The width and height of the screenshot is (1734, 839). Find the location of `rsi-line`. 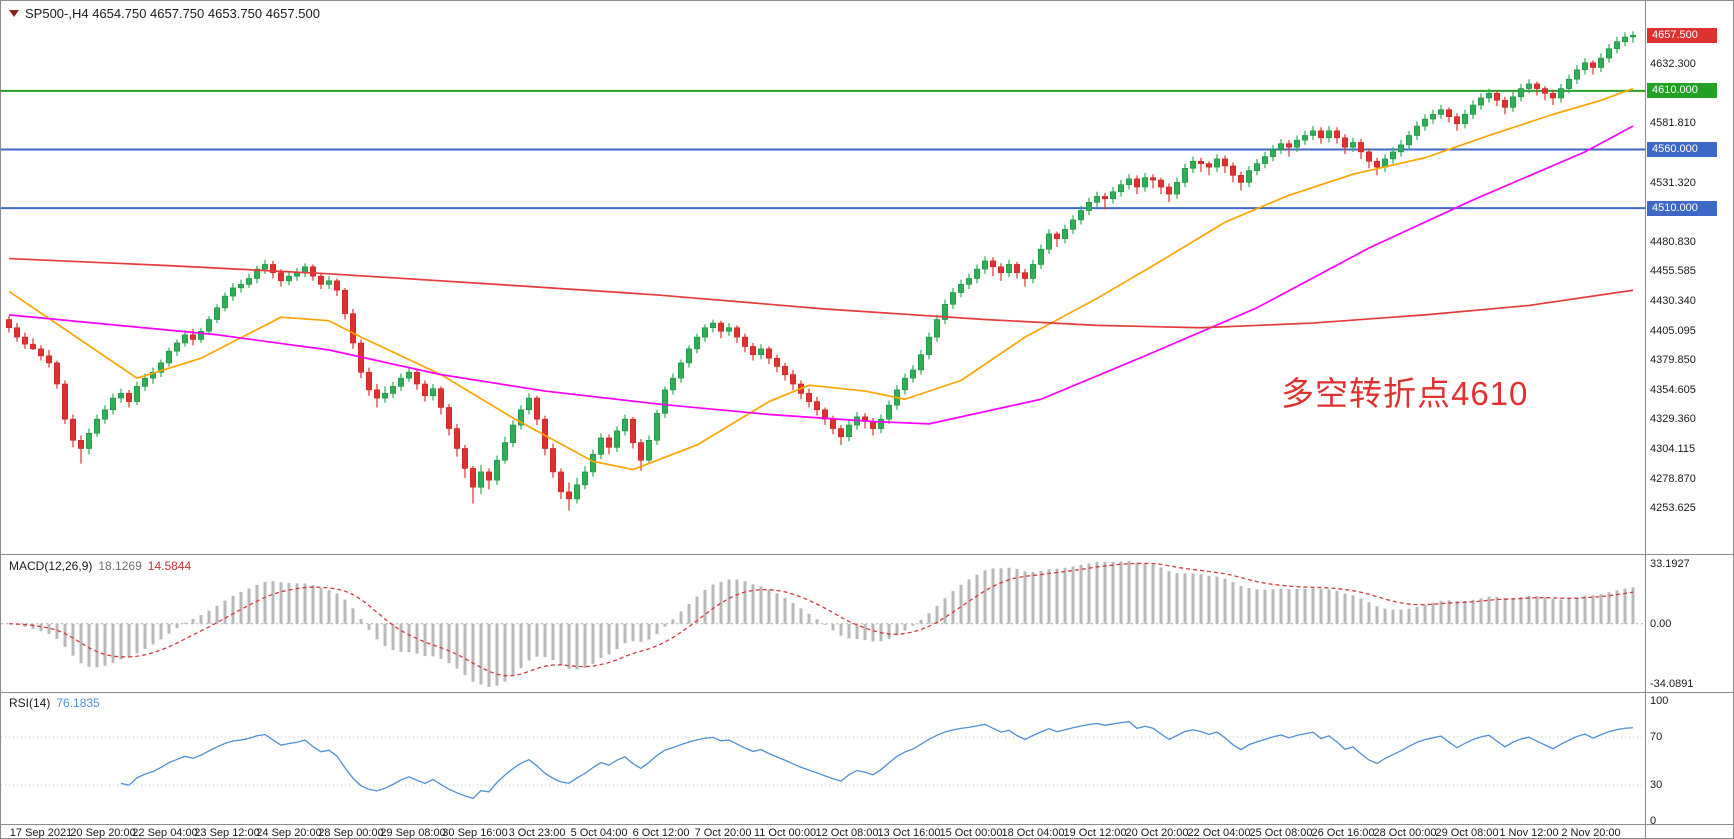

rsi-line is located at coordinates (877, 760).